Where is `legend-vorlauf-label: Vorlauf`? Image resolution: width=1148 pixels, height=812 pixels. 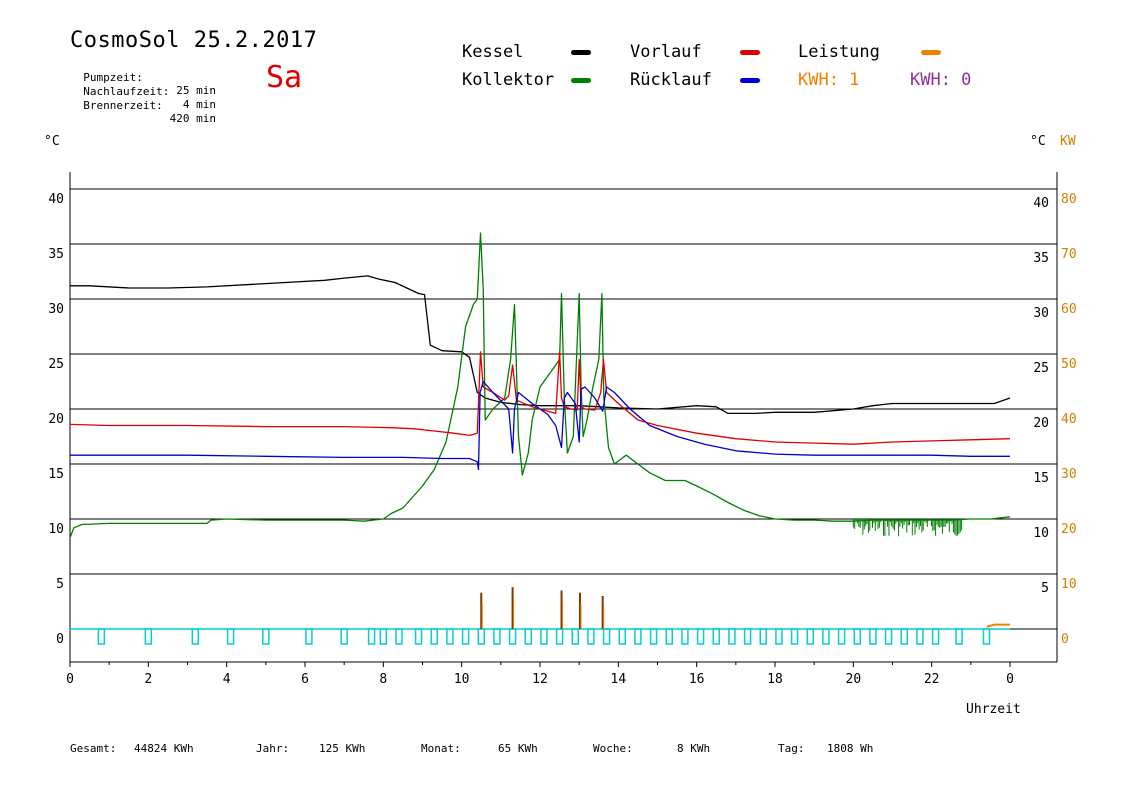 legend-vorlauf-label: Vorlauf is located at coordinates (666, 52).